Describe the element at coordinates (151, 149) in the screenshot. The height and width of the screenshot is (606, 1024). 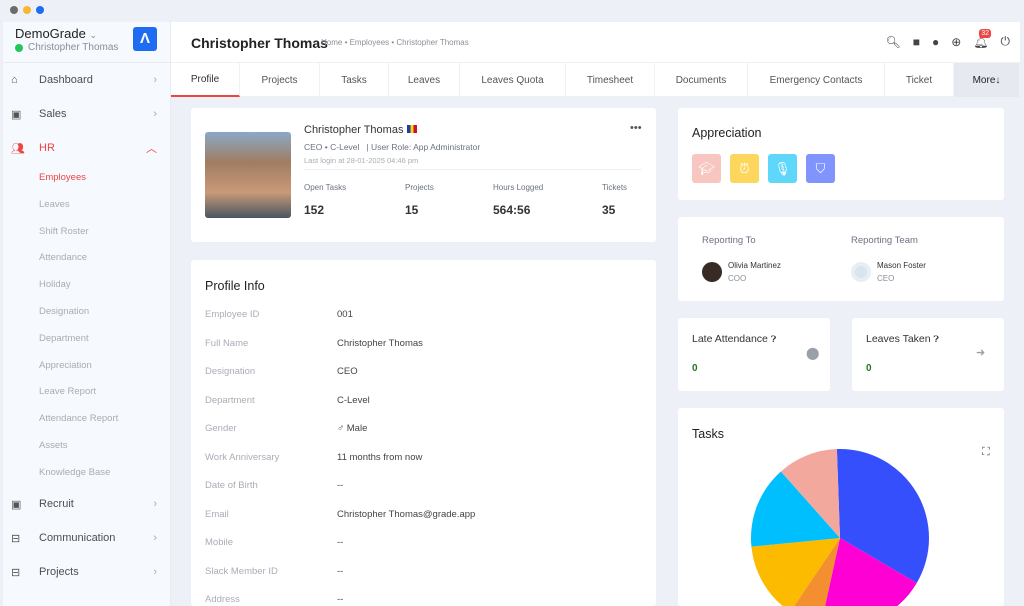
I see `chevron-up-icon: ︿` at that location.